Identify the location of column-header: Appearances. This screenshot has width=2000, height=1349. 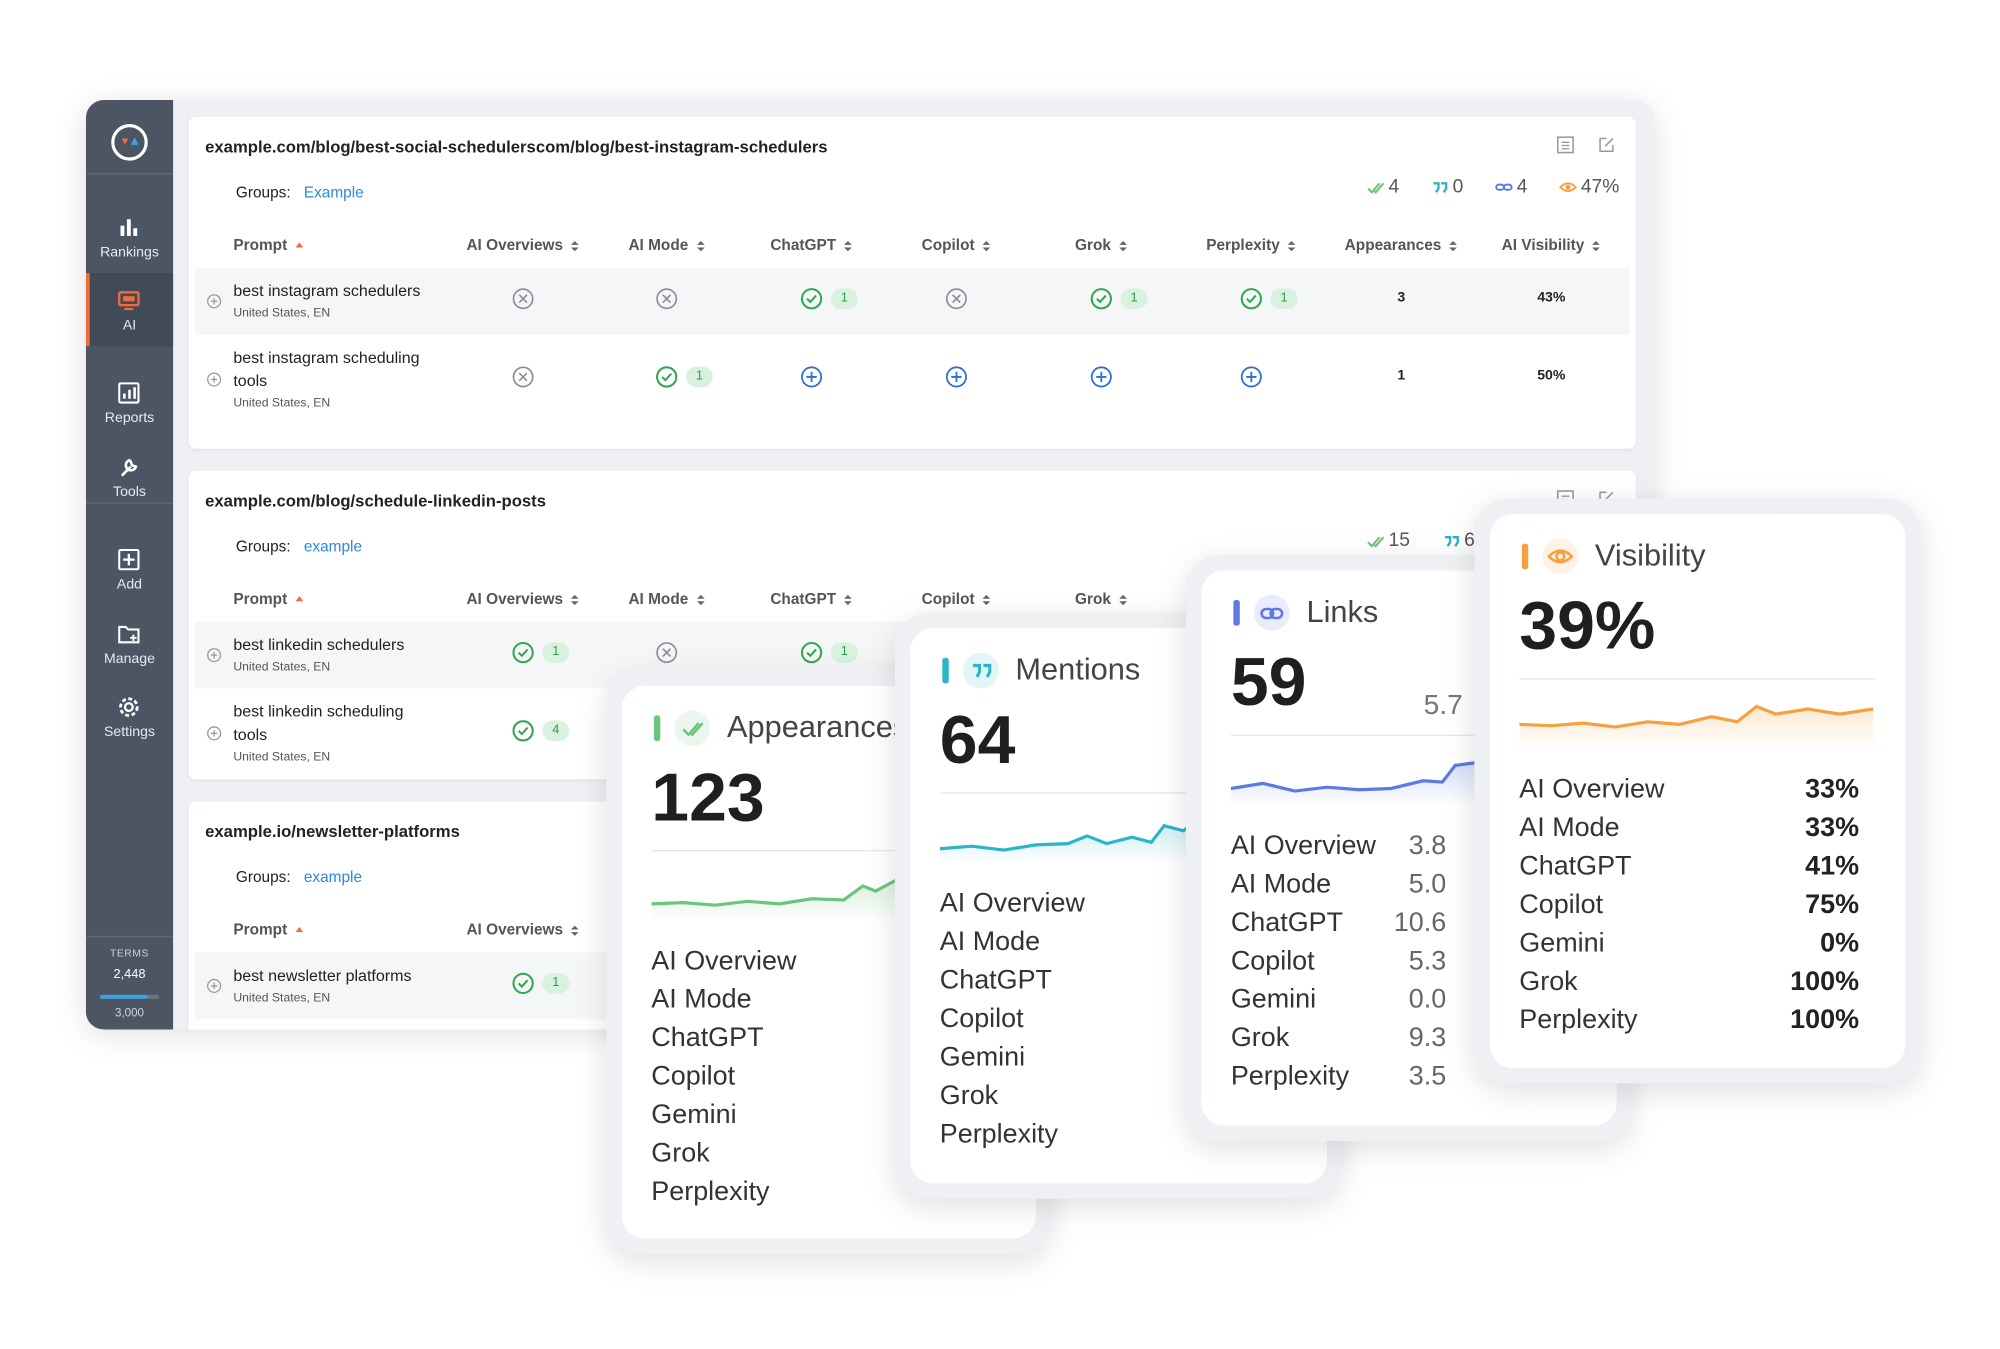
(1401, 245).